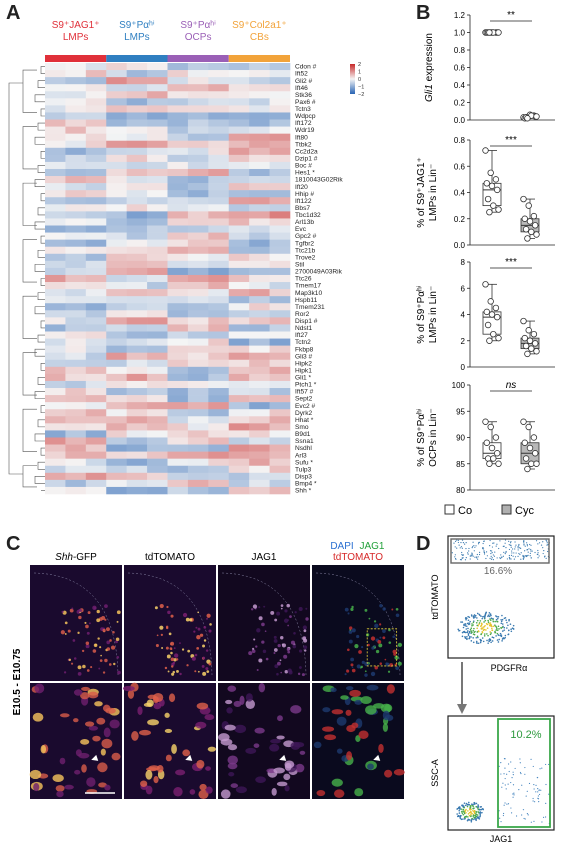  I want to click on gene-label: Tctn3, so click(303, 109).